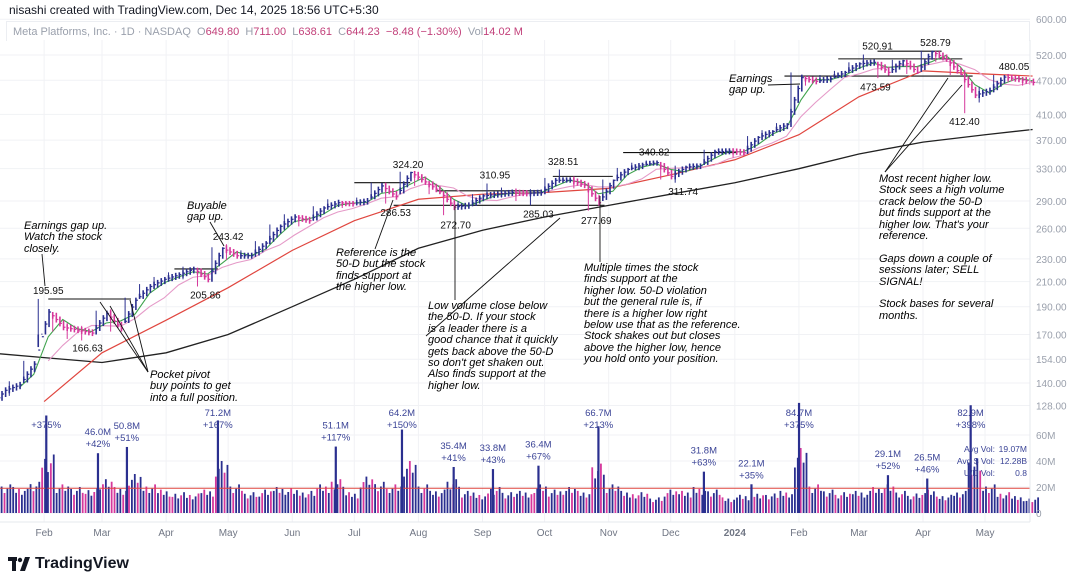 This screenshot has height=588, width=1080. Describe the element at coordinates (923, 128) in the screenshot. I see `arrow` at that location.